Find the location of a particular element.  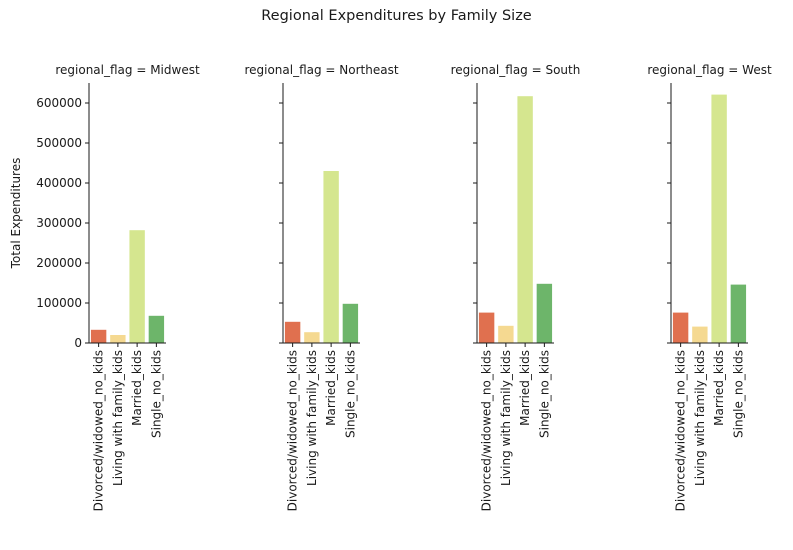

panel-title: regional_flag = West is located at coordinates (709, 70).